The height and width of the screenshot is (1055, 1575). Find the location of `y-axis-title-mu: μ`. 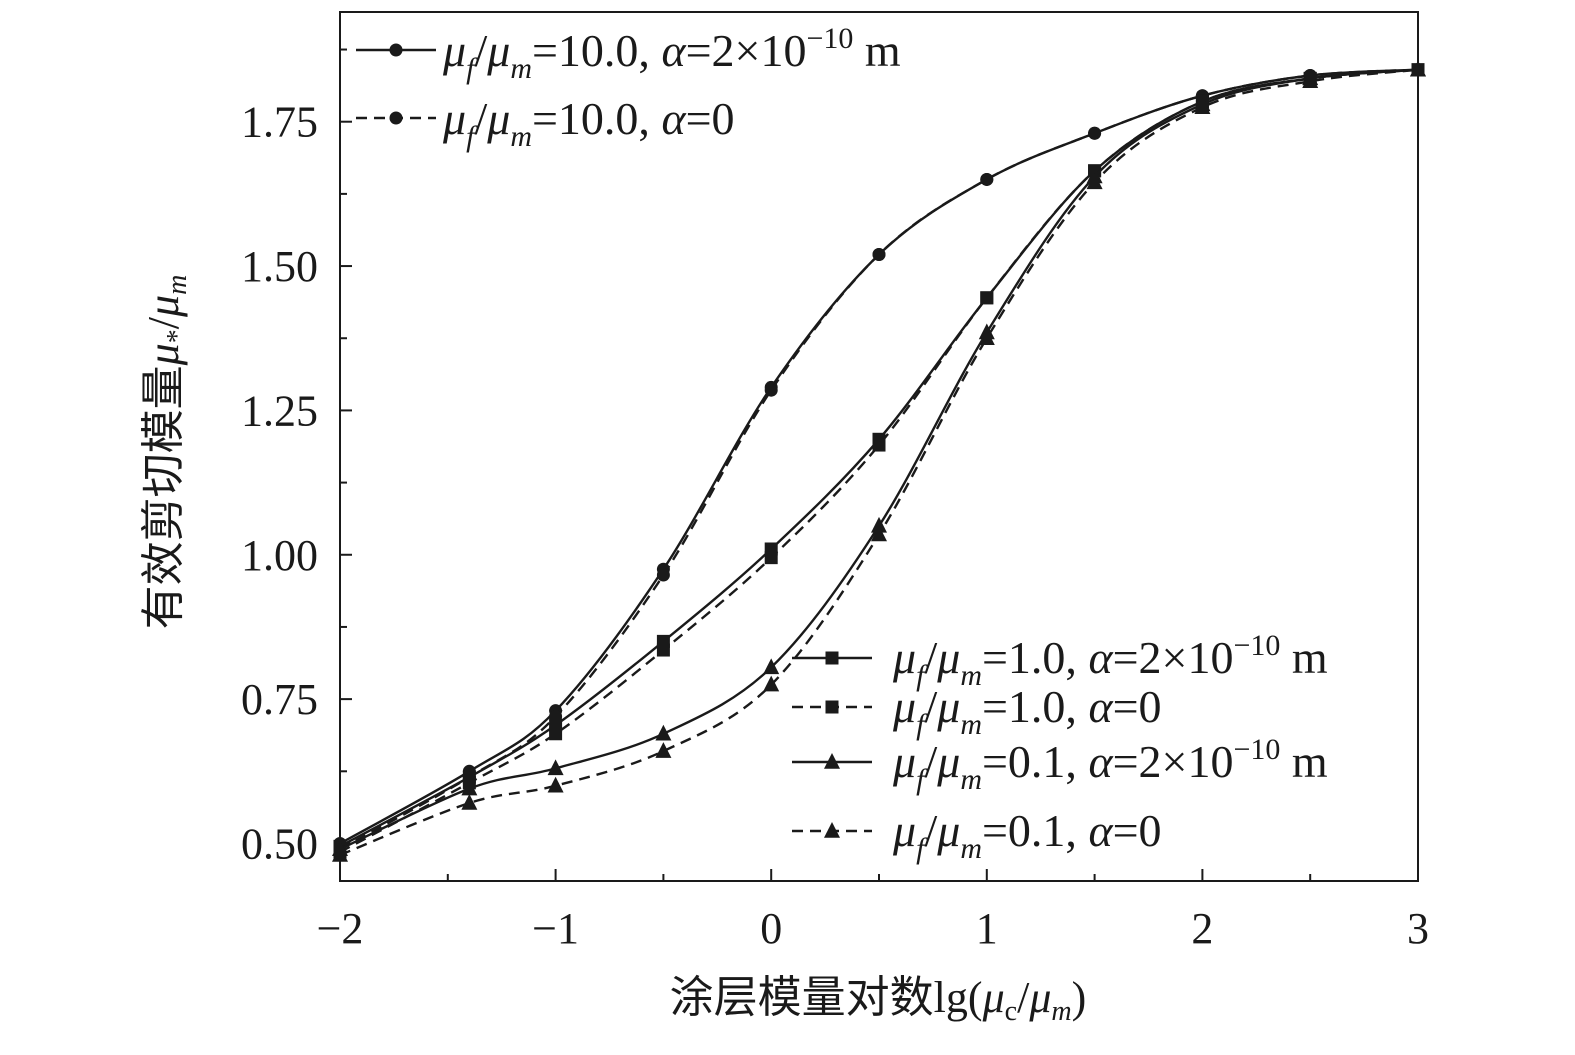

y-axis-title-mu: μ is located at coordinates (163, 354).